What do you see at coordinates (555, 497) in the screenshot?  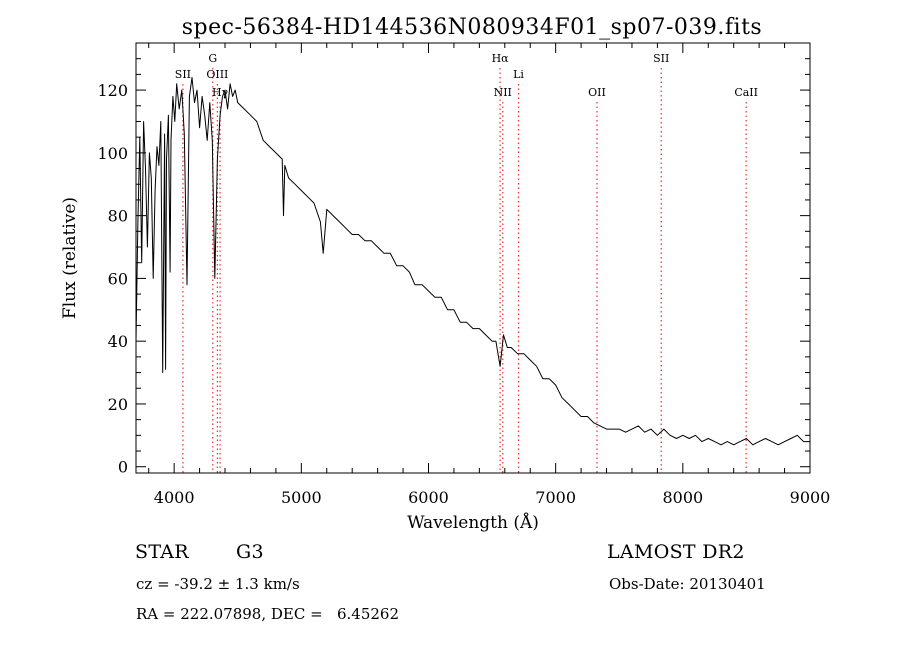 I see `x-tick-label: 7000` at bounding box center [555, 497].